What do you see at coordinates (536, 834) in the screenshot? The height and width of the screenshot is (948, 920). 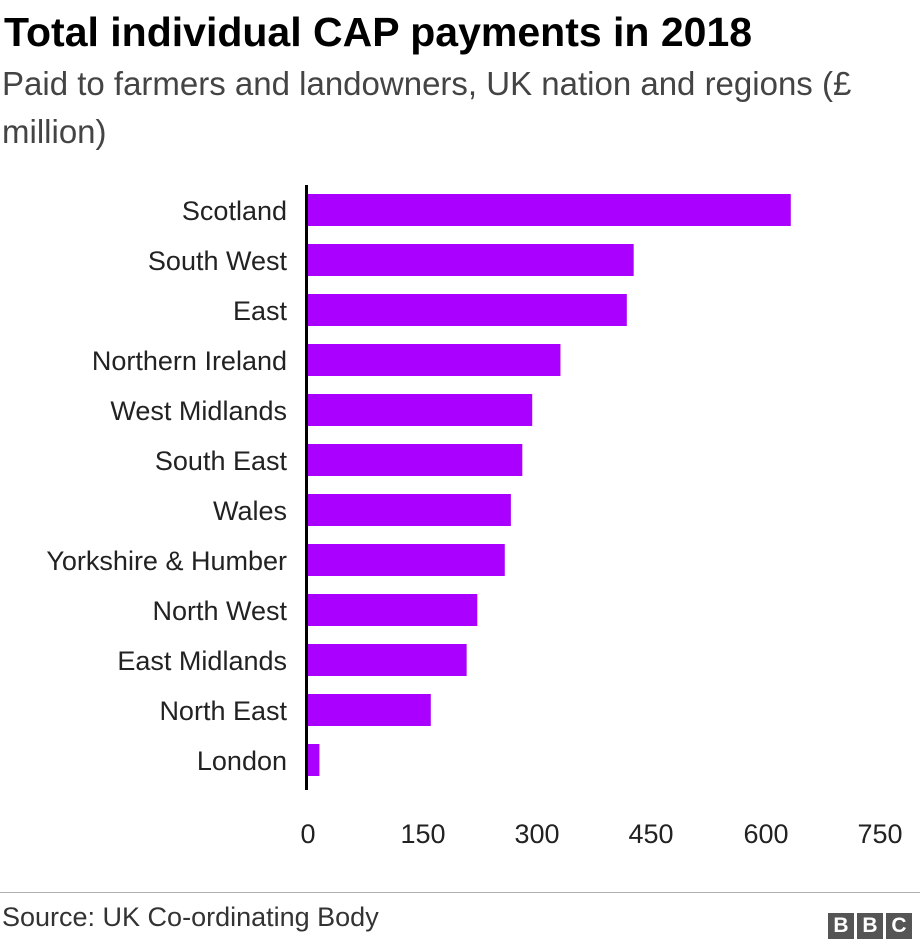 I see `x-tick-label: 300` at bounding box center [536, 834].